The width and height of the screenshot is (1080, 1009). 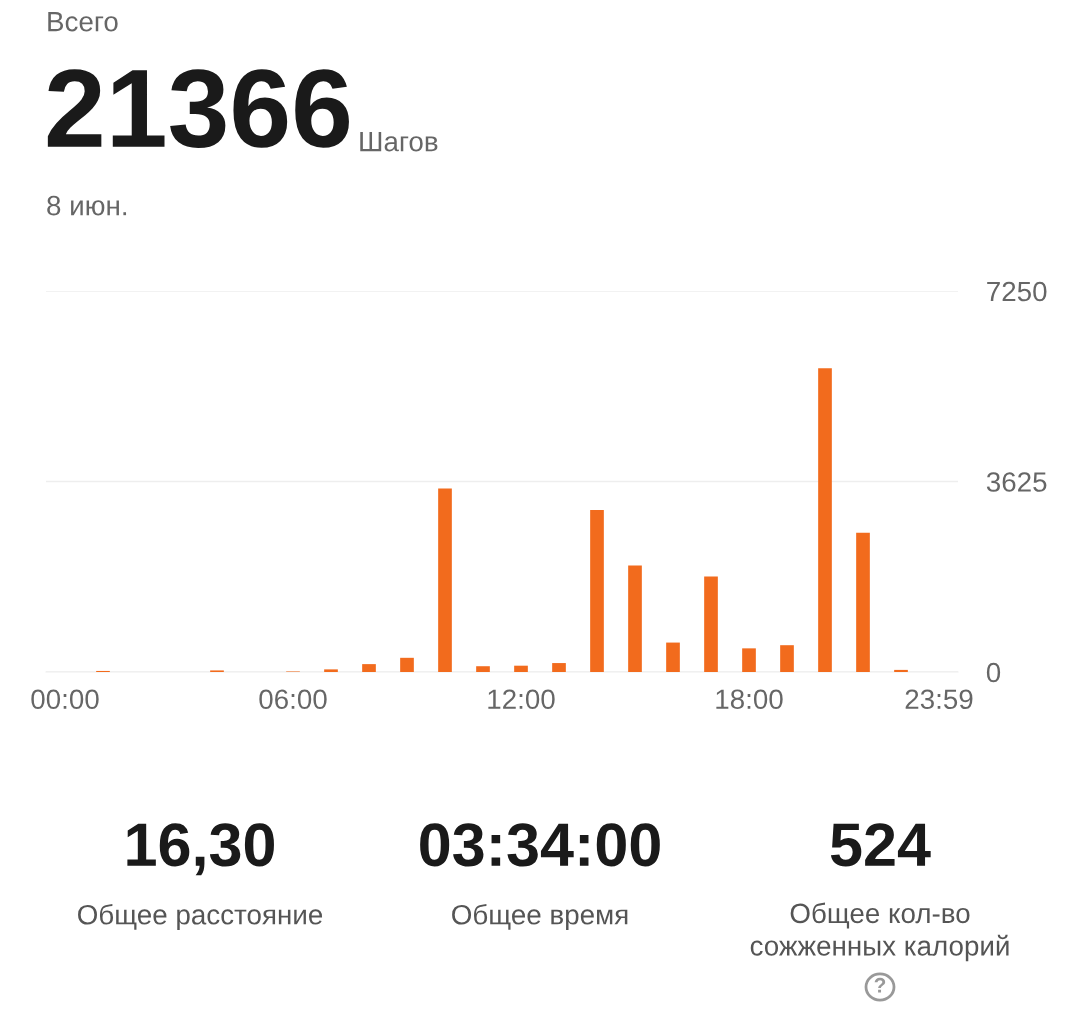 I want to click on text: Общее кол-во сожженных калорий, so click(x=879, y=932).